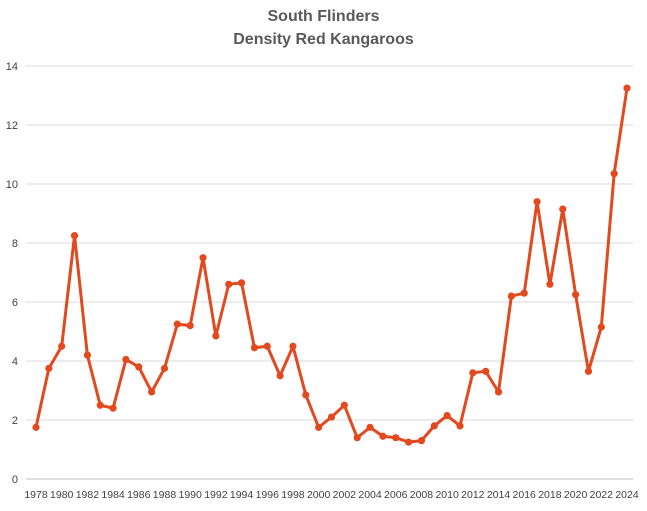 The height and width of the screenshot is (511, 647). What do you see at coordinates (370, 495) in the screenshot?
I see `x-tick-label: 2004` at bounding box center [370, 495].